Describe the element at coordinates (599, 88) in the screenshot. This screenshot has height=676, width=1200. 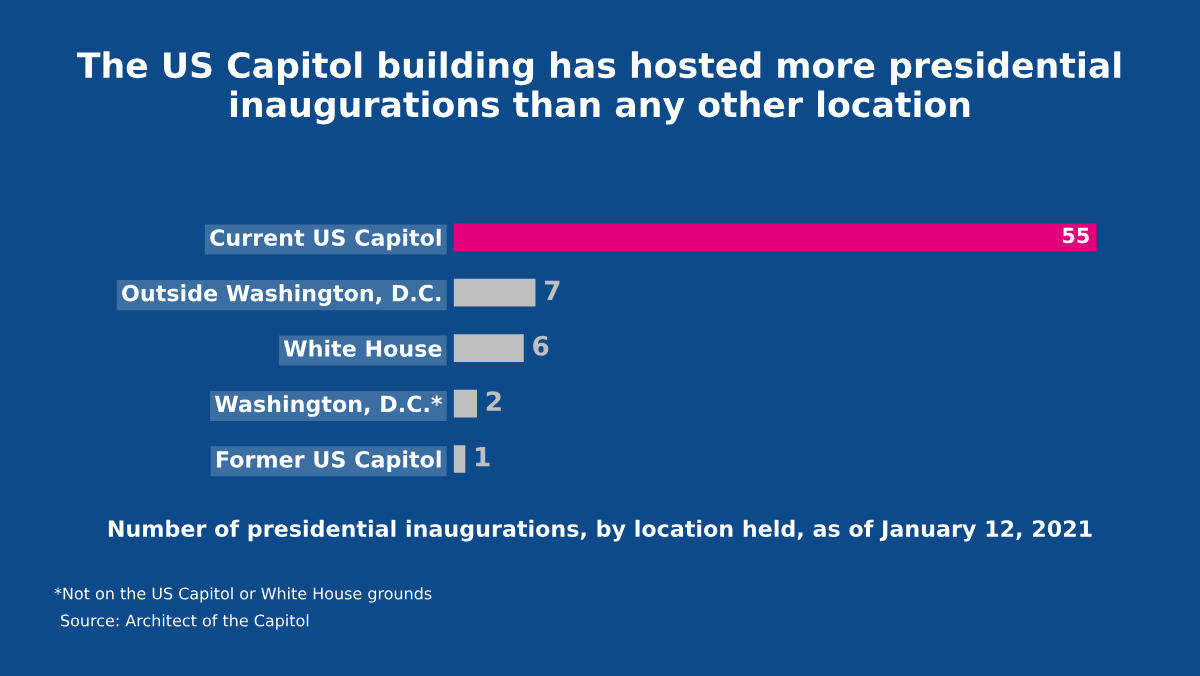
I see `chart-title: The US Capitol building has hosted more presidential inaugurations than any other location` at that location.